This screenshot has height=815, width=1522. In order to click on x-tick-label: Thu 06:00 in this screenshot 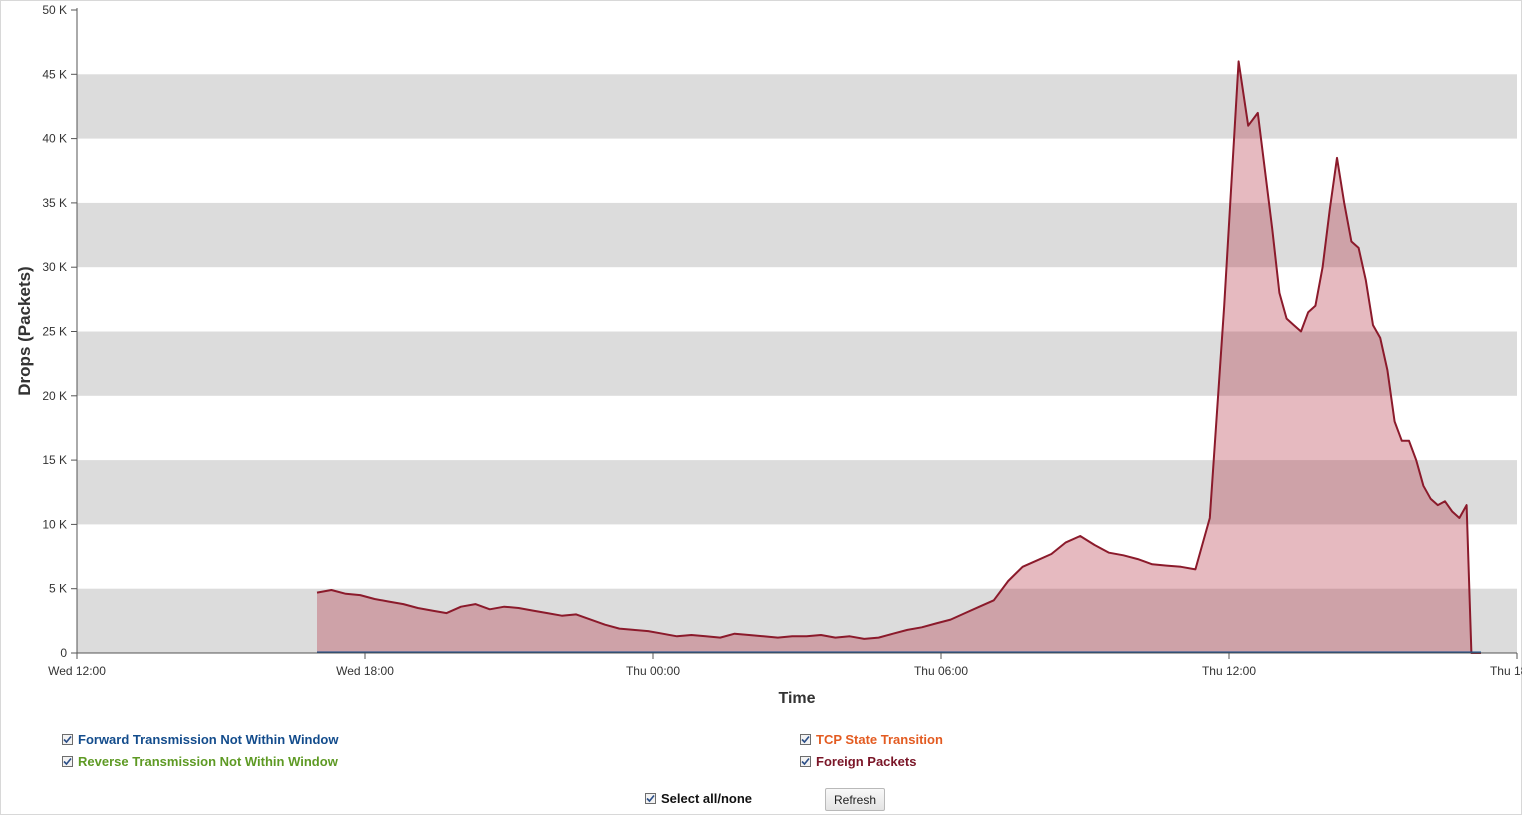, I will do `click(941, 671)`.